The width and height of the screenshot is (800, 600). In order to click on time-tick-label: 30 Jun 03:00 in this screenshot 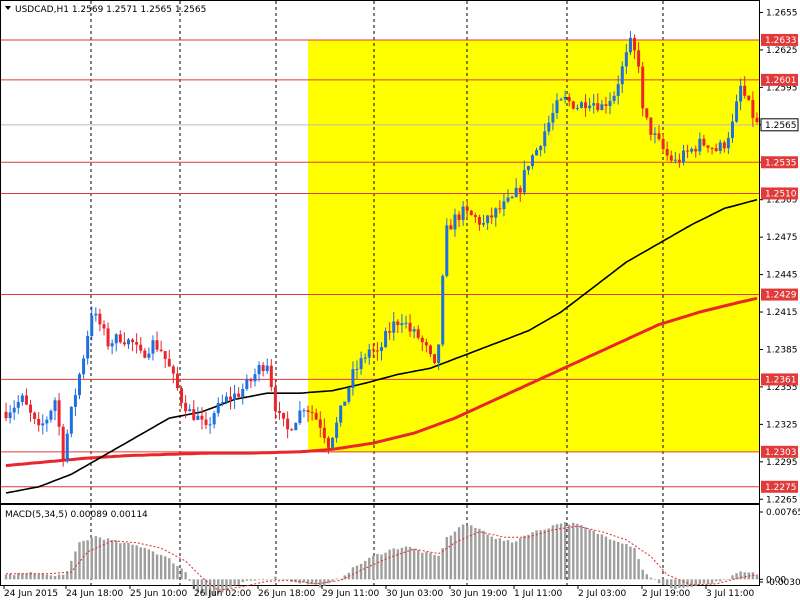, I will do `click(414, 594)`.